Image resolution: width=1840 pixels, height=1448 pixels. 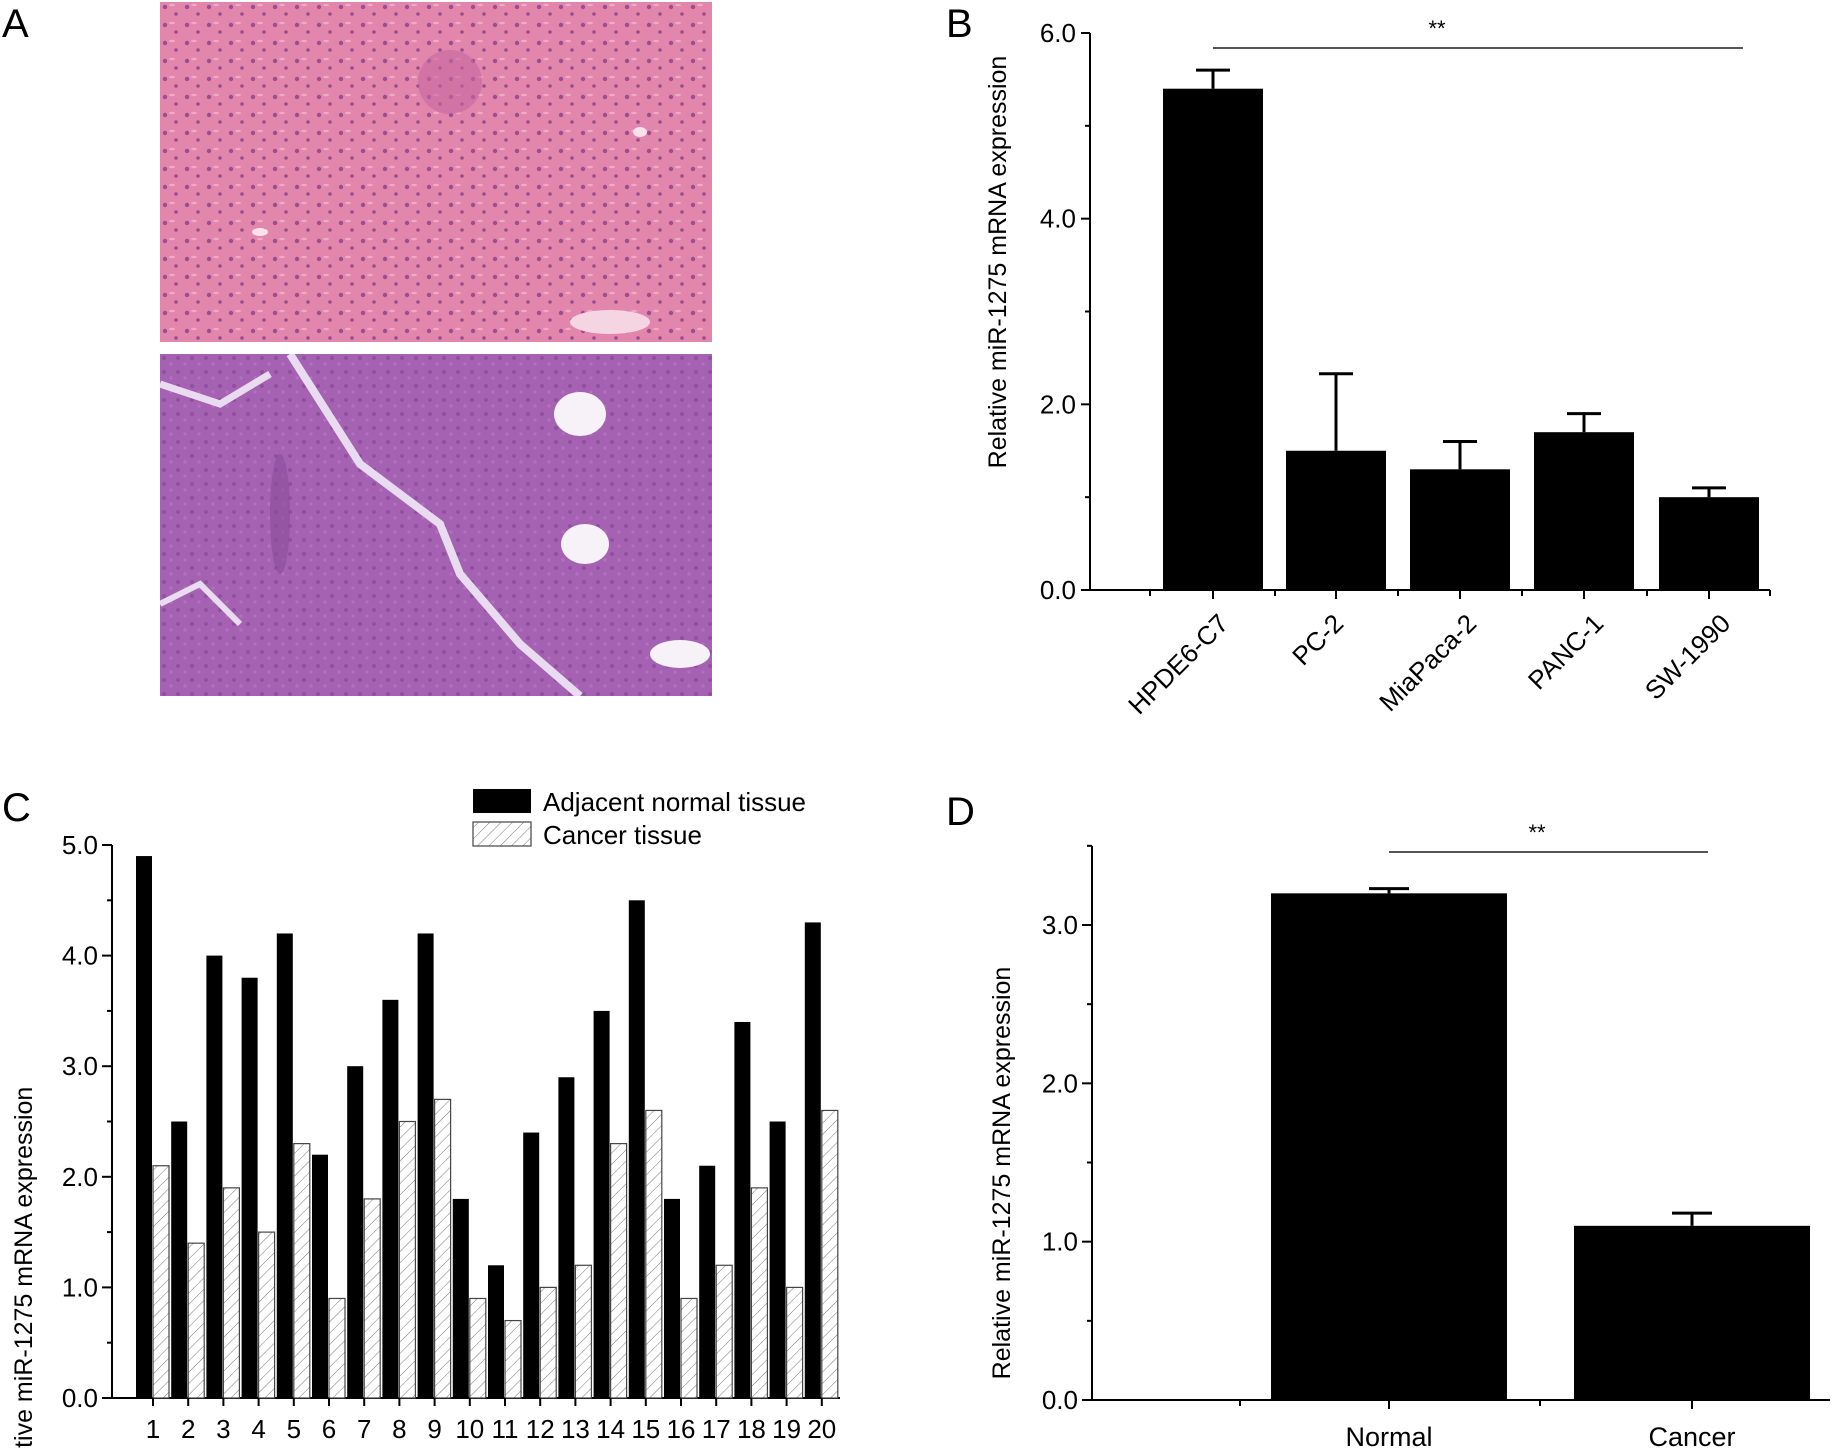 What do you see at coordinates (1178, 664) in the screenshot?
I see `chart-b-xtick-label: HPDE6-C7` at bounding box center [1178, 664].